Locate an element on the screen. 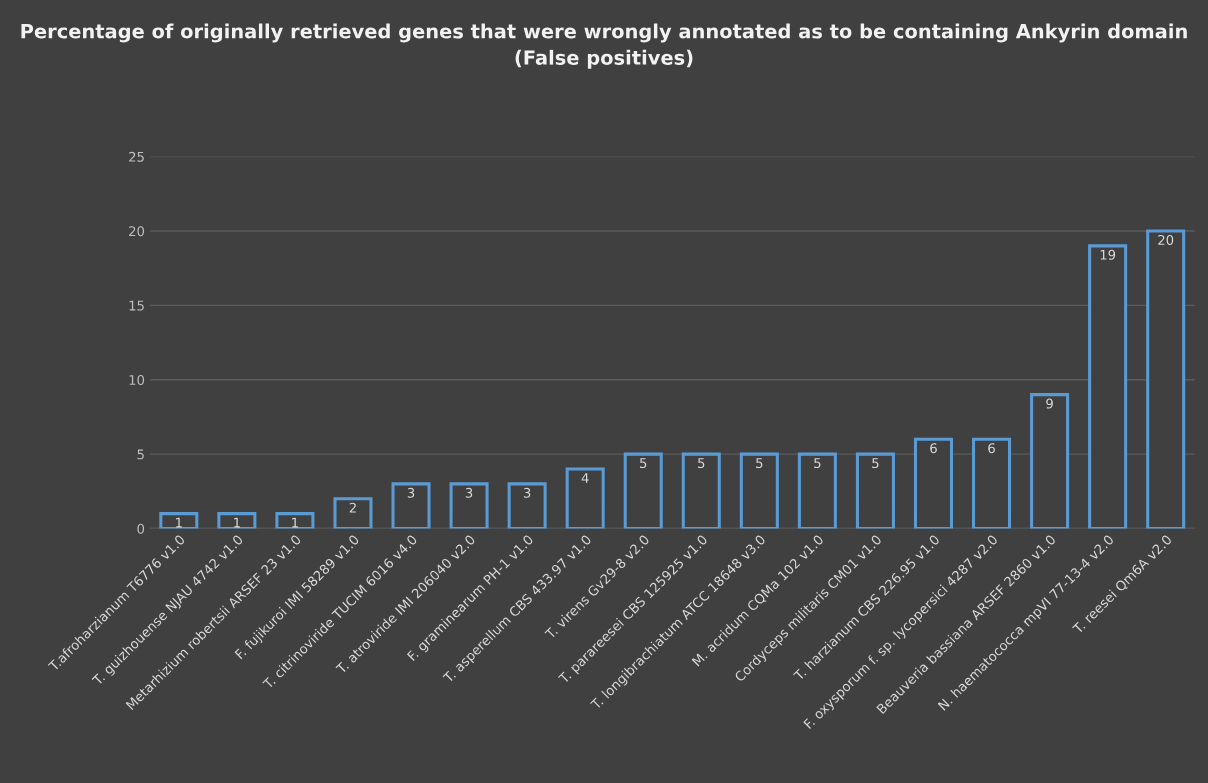 This screenshot has width=1208, height=783. y-tick-label: 25 is located at coordinates (136, 156).